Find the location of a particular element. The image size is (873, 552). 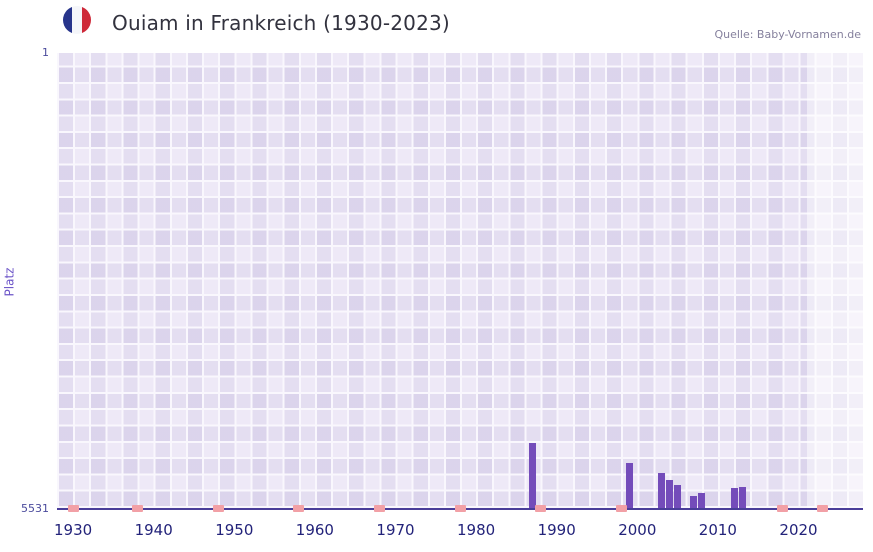

rank-bar-2008 is located at coordinates (702, 500).